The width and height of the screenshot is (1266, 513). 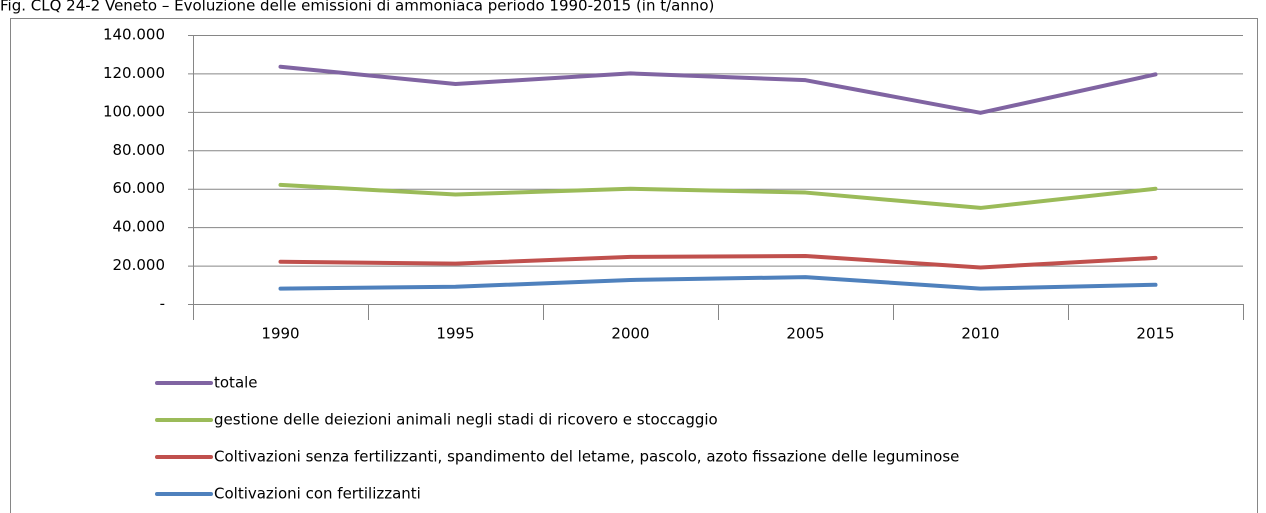 What do you see at coordinates (139, 150) in the screenshot?
I see `y-tick-label: 80.000` at bounding box center [139, 150].